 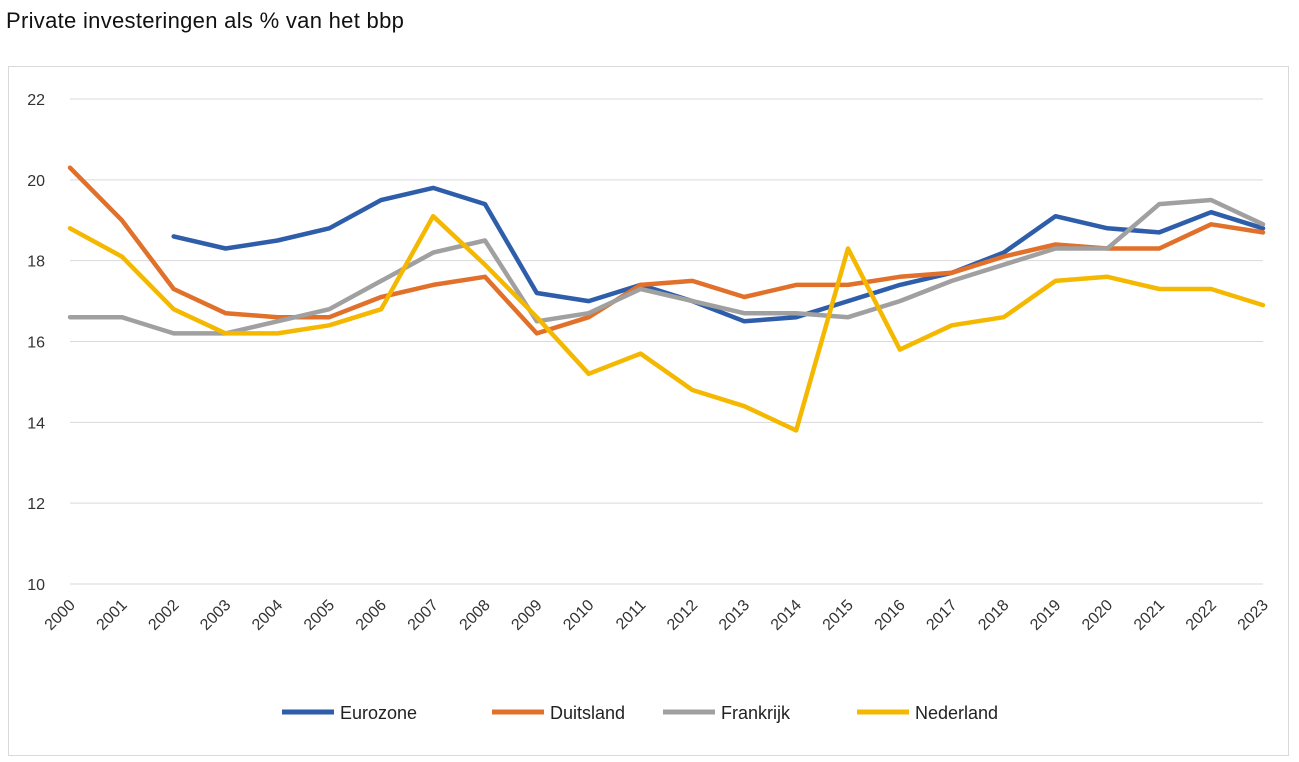 What do you see at coordinates (1149, 615) in the screenshot?
I see `x-tick-label: 2021` at bounding box center [1149, 615].